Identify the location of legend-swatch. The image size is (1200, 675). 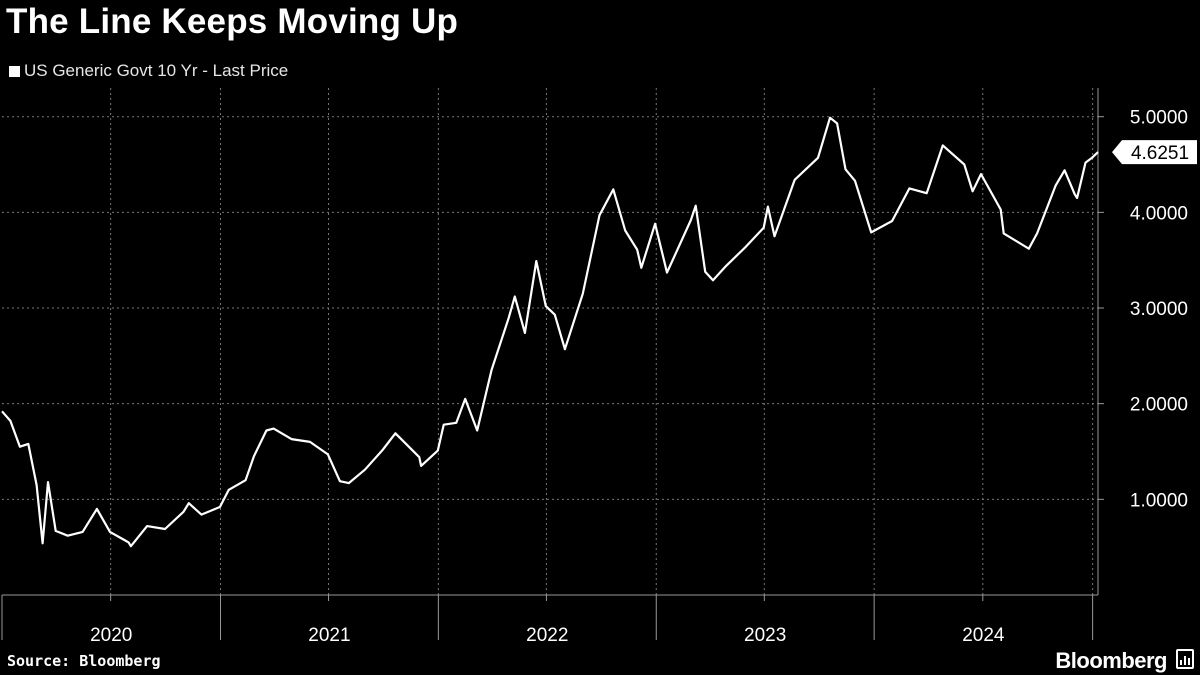
(14, 71).